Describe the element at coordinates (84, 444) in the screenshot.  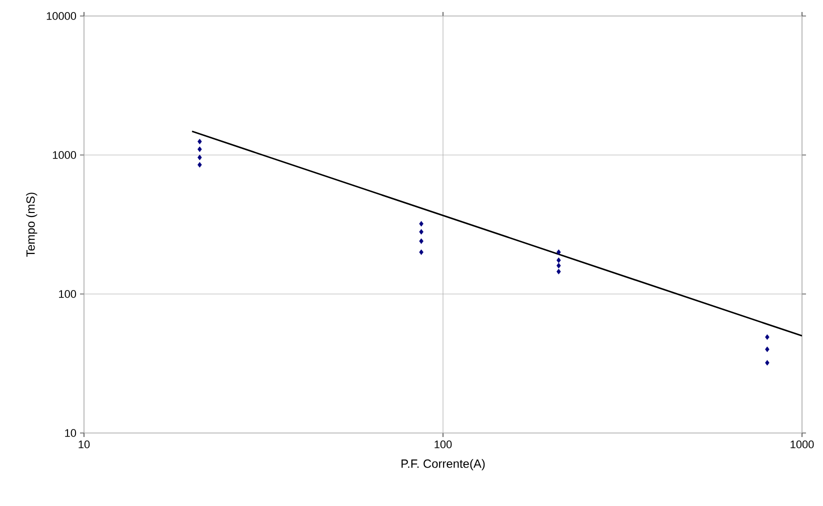
I see `x-tick-label: 10` at that location.